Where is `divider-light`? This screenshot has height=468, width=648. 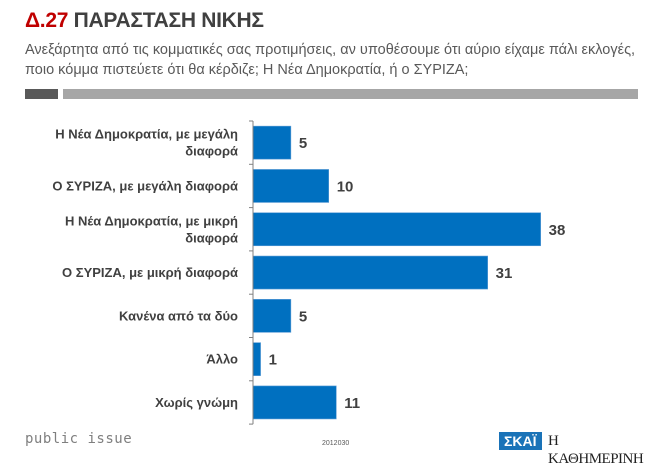
divider-light is located at coordinates (350, 94).